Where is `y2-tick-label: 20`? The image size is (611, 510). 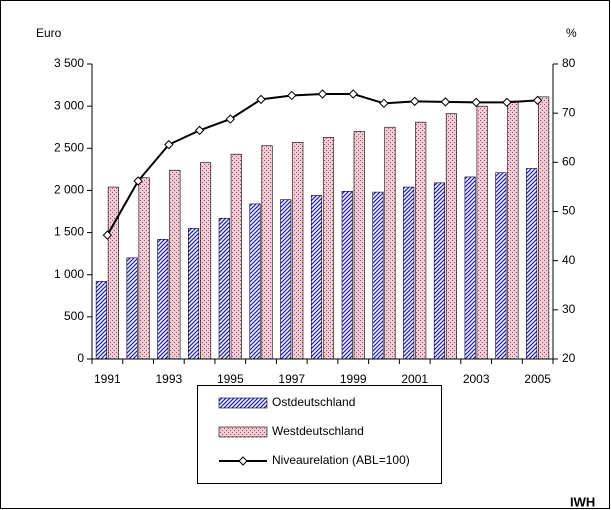 y2-tick-label: 20 is located at coordinates (569, 358).